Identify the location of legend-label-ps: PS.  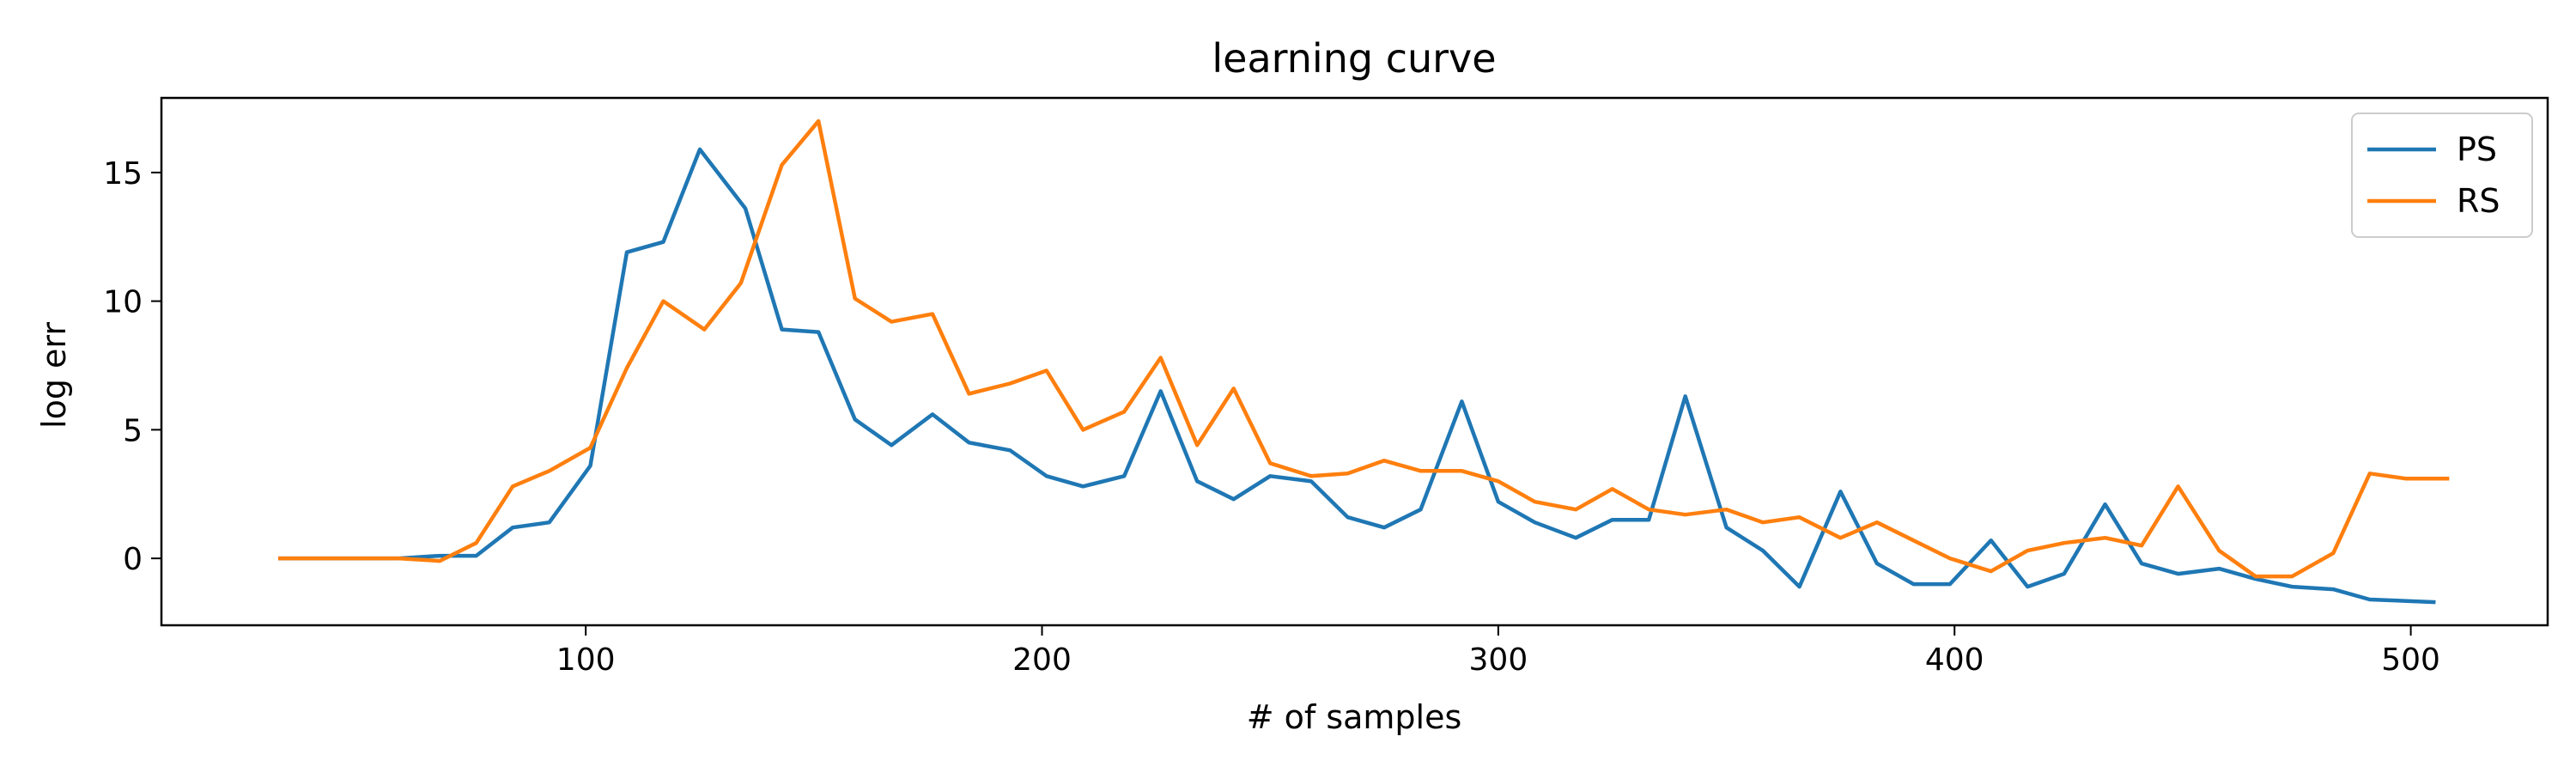
(2477, 149).